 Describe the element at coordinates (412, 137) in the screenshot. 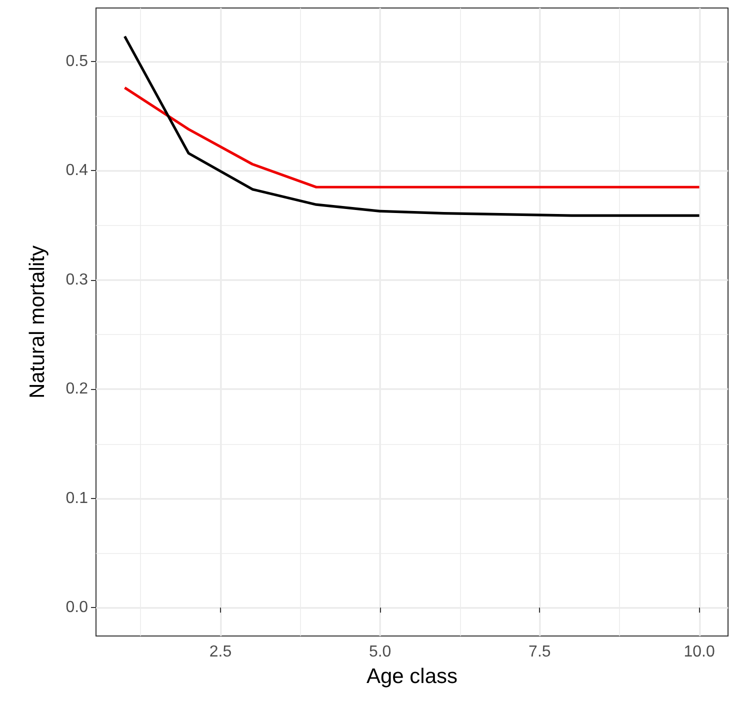

I see `line-series` at that location.